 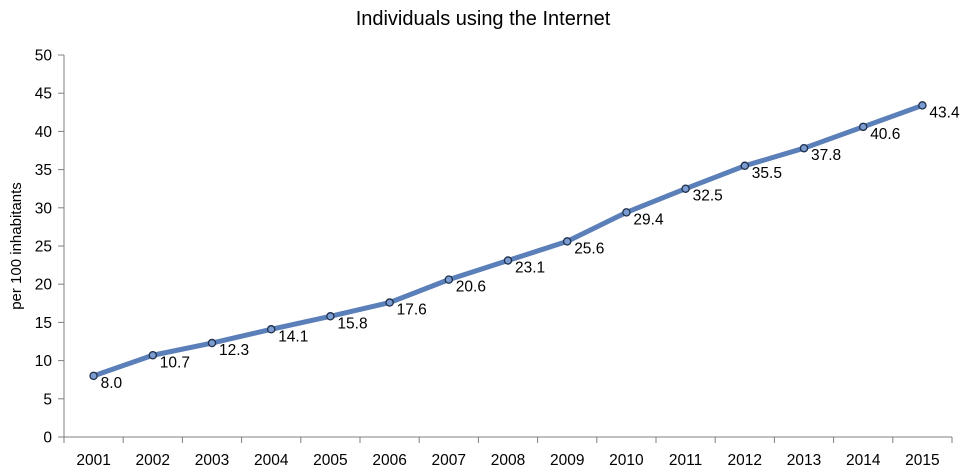 What do you see at coordinates (863, 460) in the screenshot?
I see `x-tick-label: 2014` at bounding box center [863, 460].